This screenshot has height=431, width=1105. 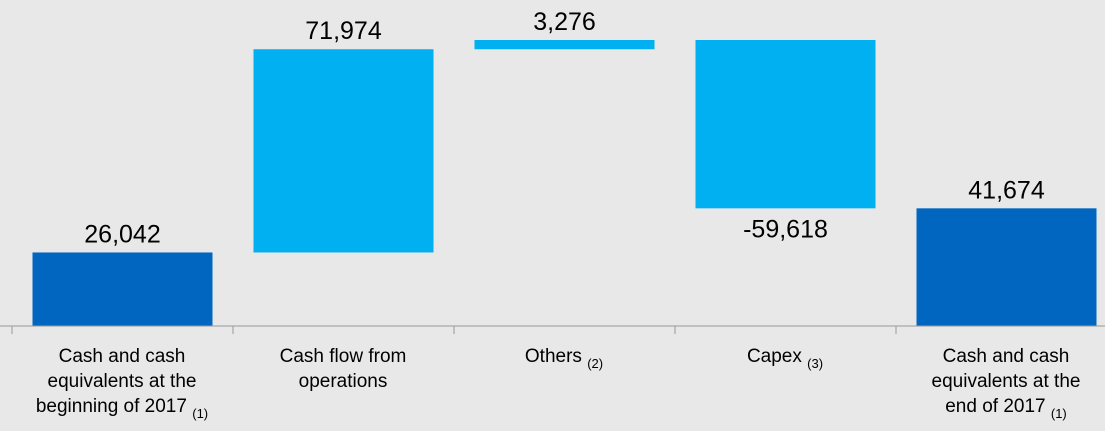 I want to click on category-line: Others, so click(x=553, y=356).